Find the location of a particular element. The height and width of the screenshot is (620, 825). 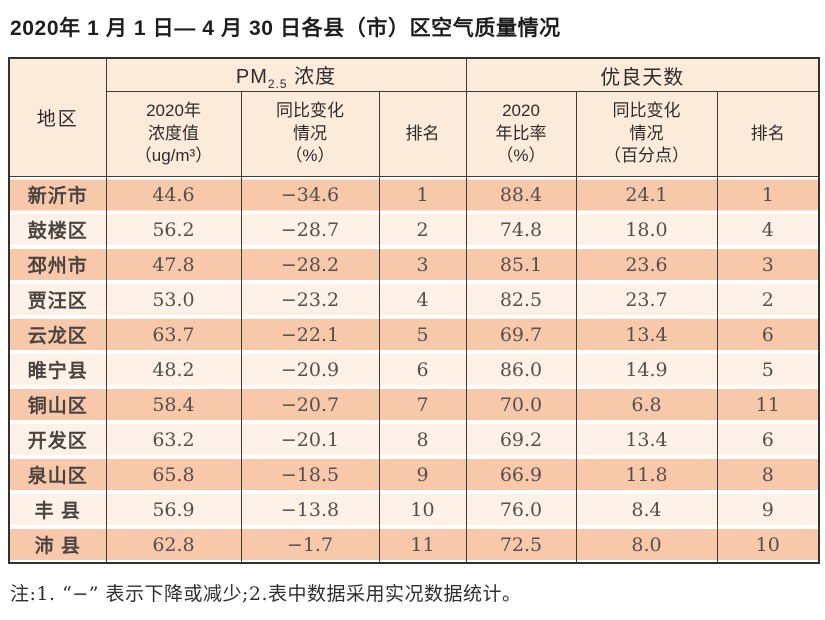

pm-value-cell: 53.0 is located at coordinates (173, 299).